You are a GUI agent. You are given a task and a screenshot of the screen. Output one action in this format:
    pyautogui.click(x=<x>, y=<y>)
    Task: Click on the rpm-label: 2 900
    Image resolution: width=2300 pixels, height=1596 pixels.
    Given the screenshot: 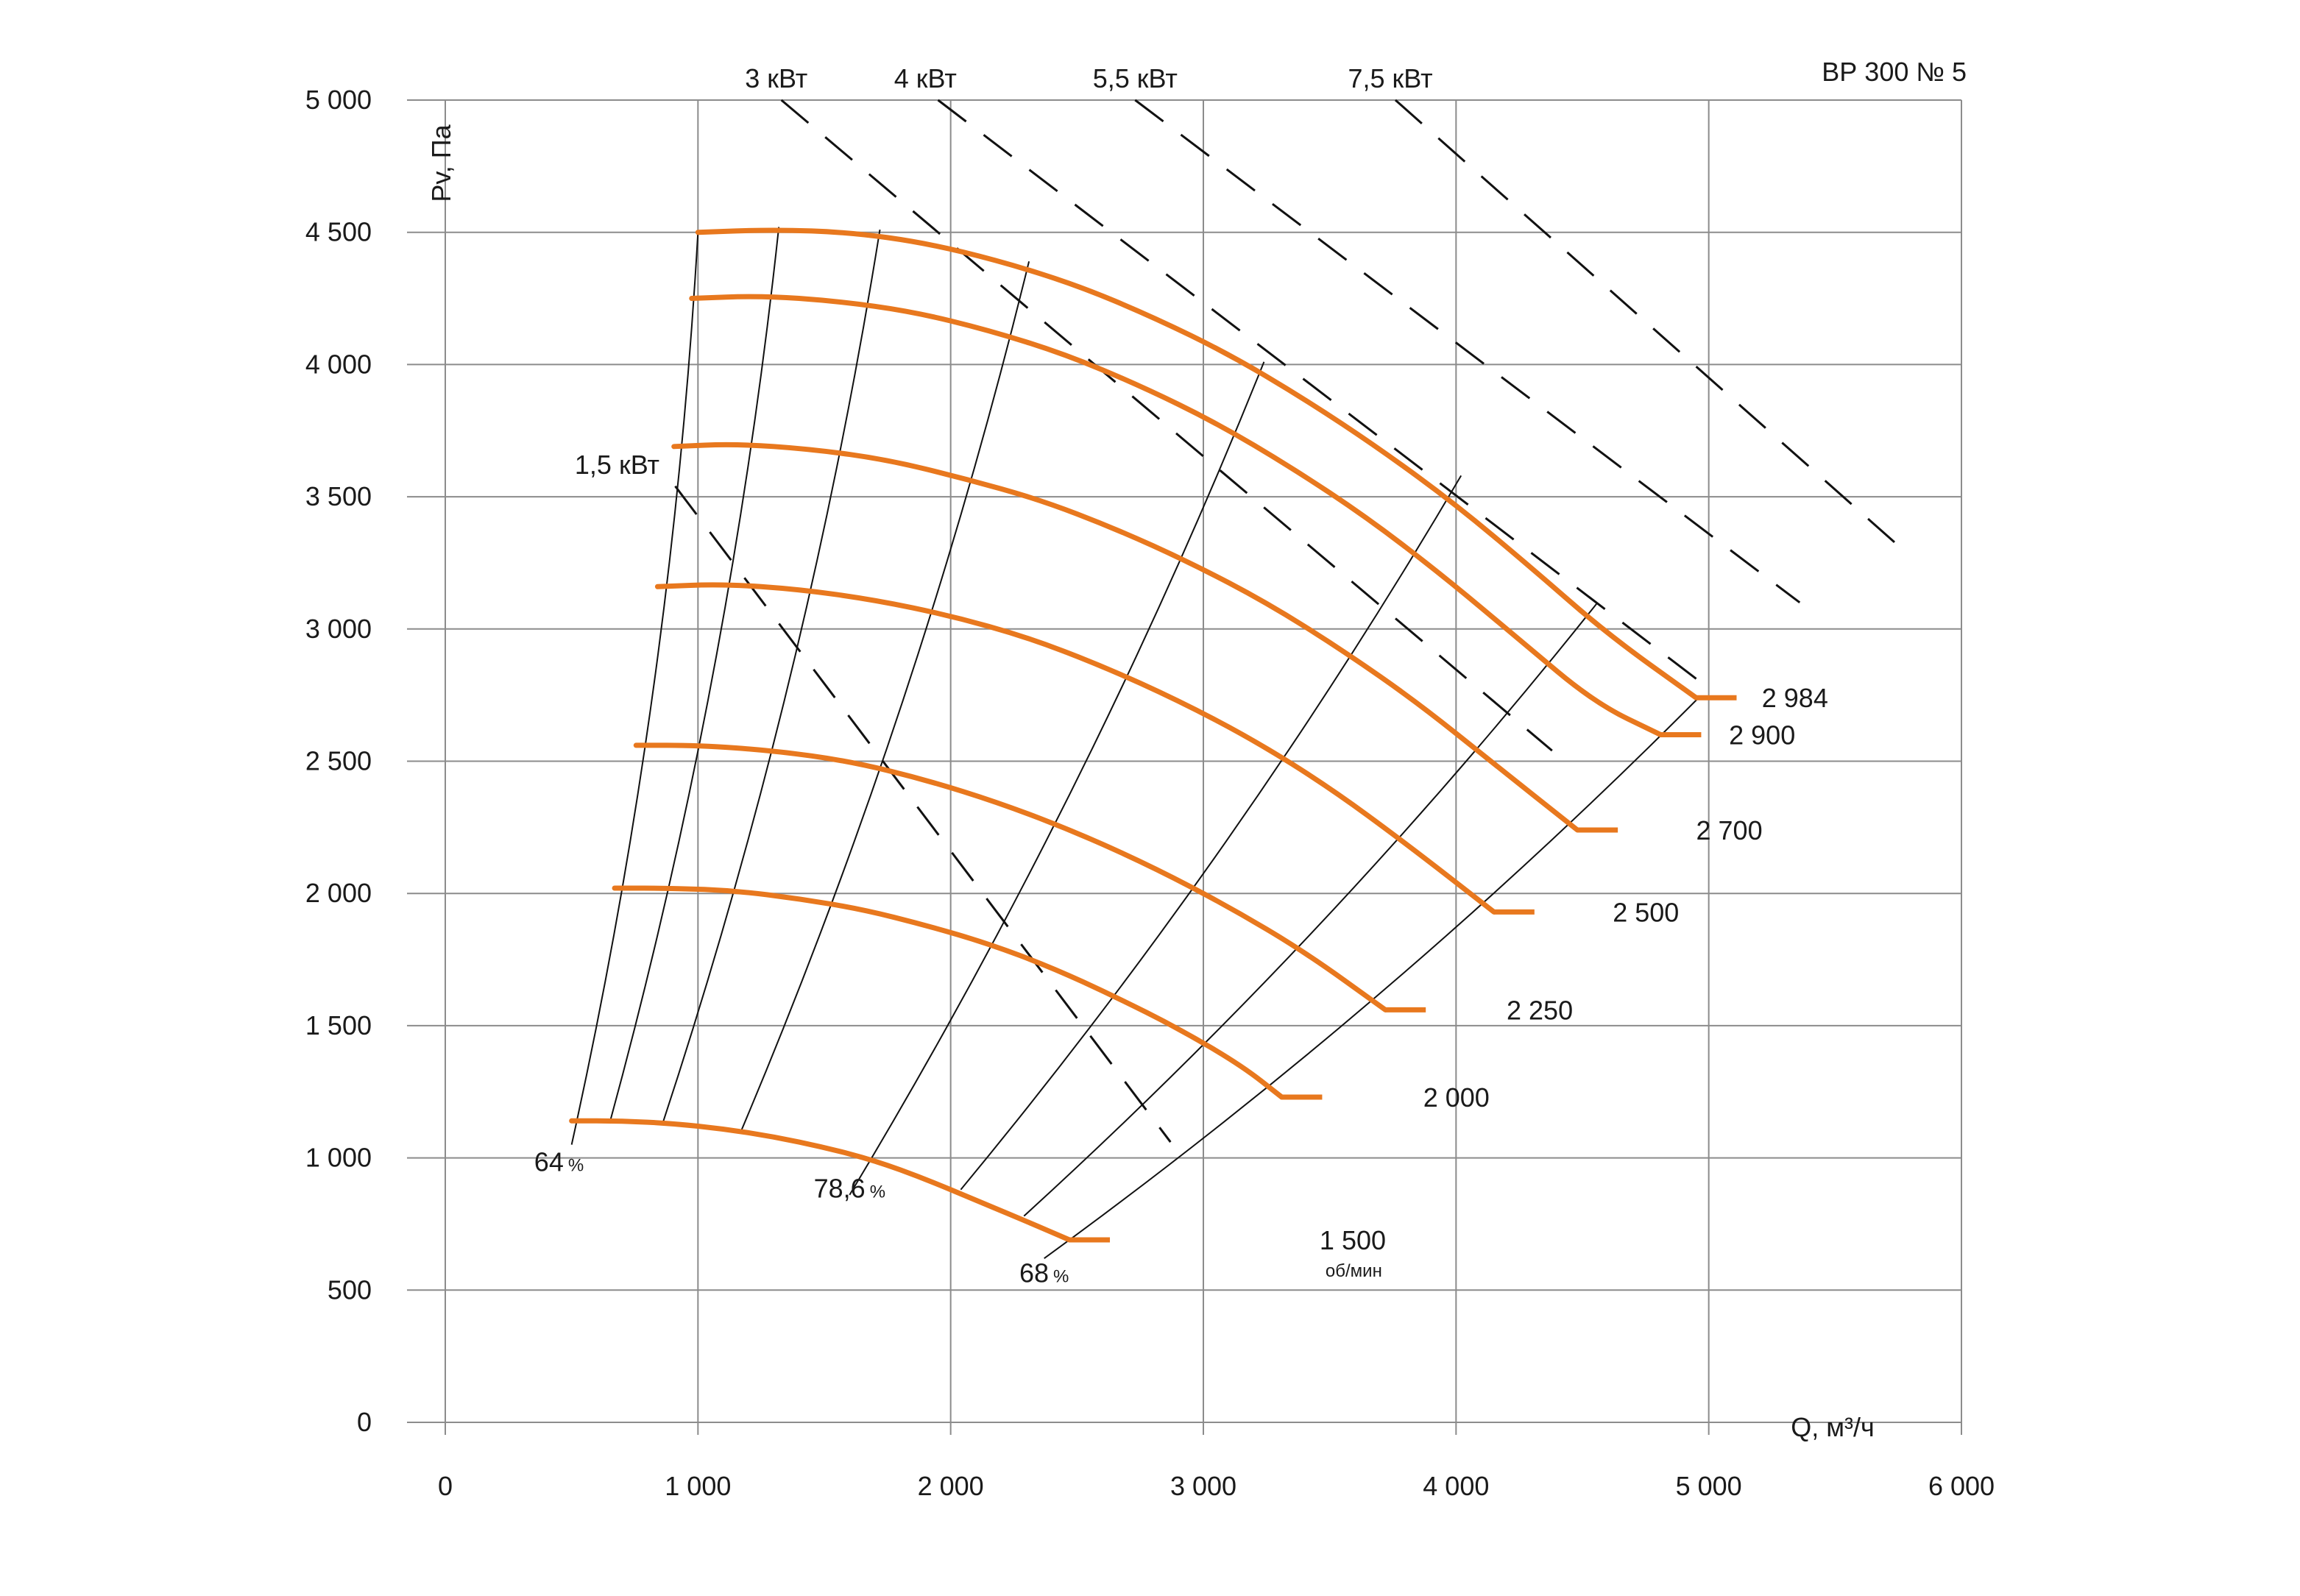 What is the action you would take?
    pyautogui.click(x=1762, y=736)
    